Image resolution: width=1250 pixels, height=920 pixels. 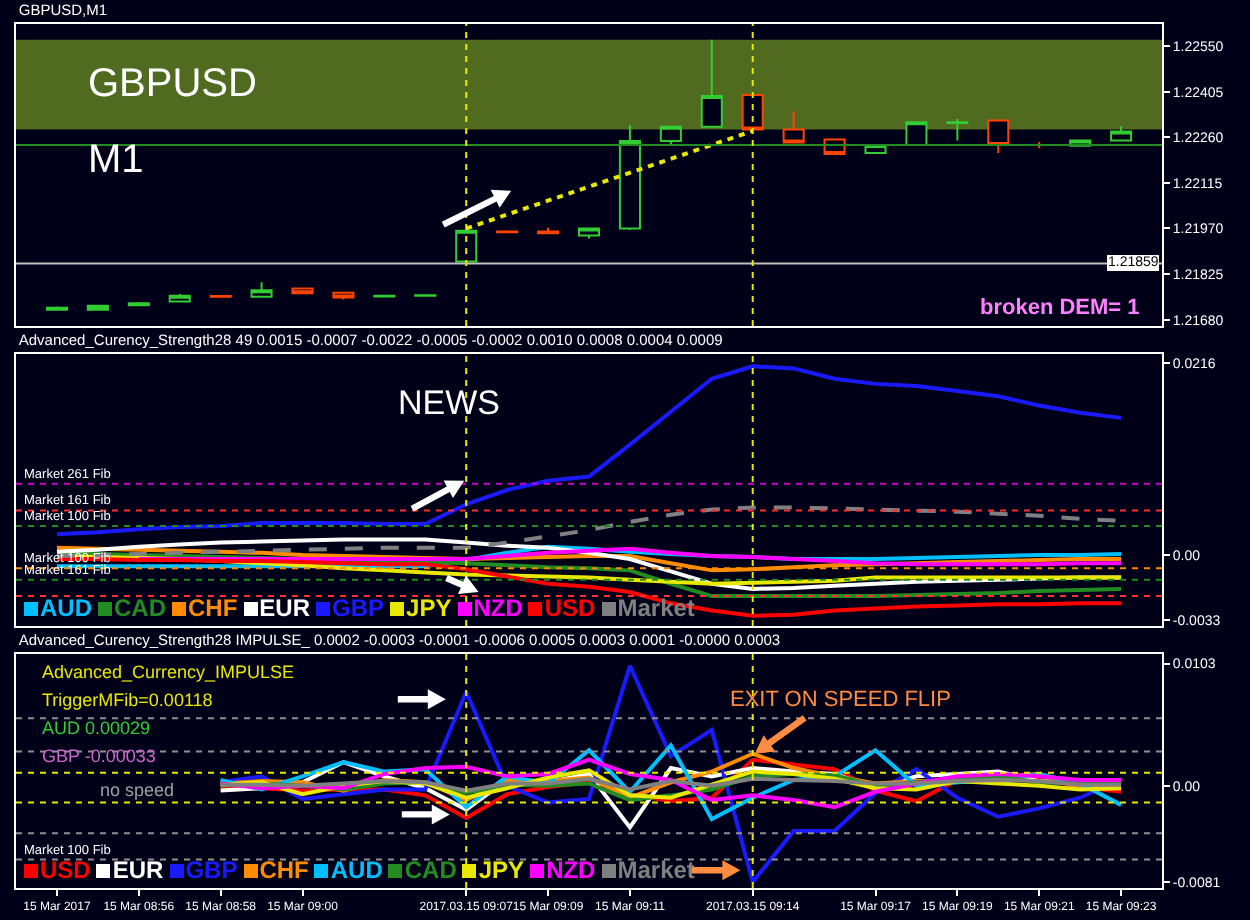 I want to click on annotation: NEWS, so click(x=449, y=403).